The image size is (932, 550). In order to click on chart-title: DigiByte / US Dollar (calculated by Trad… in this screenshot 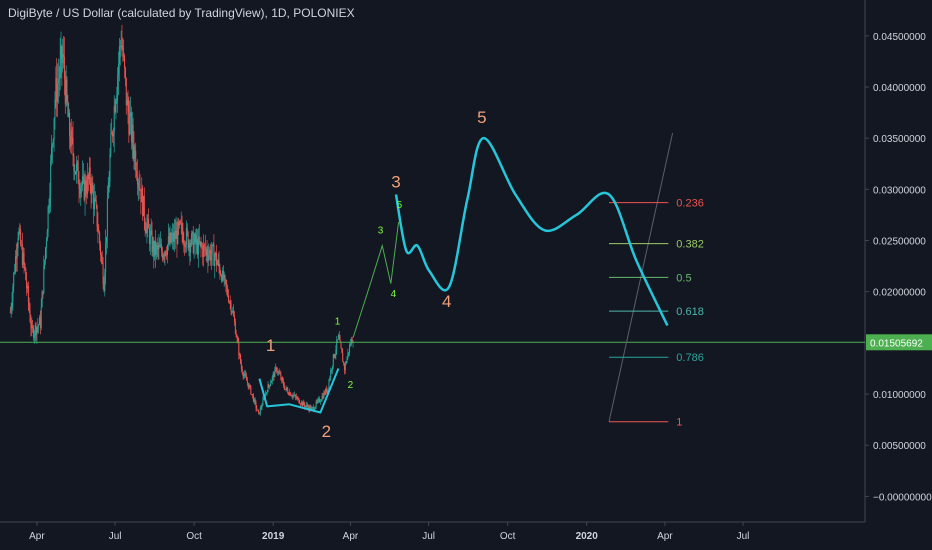, I will do `click(181, 13)`.